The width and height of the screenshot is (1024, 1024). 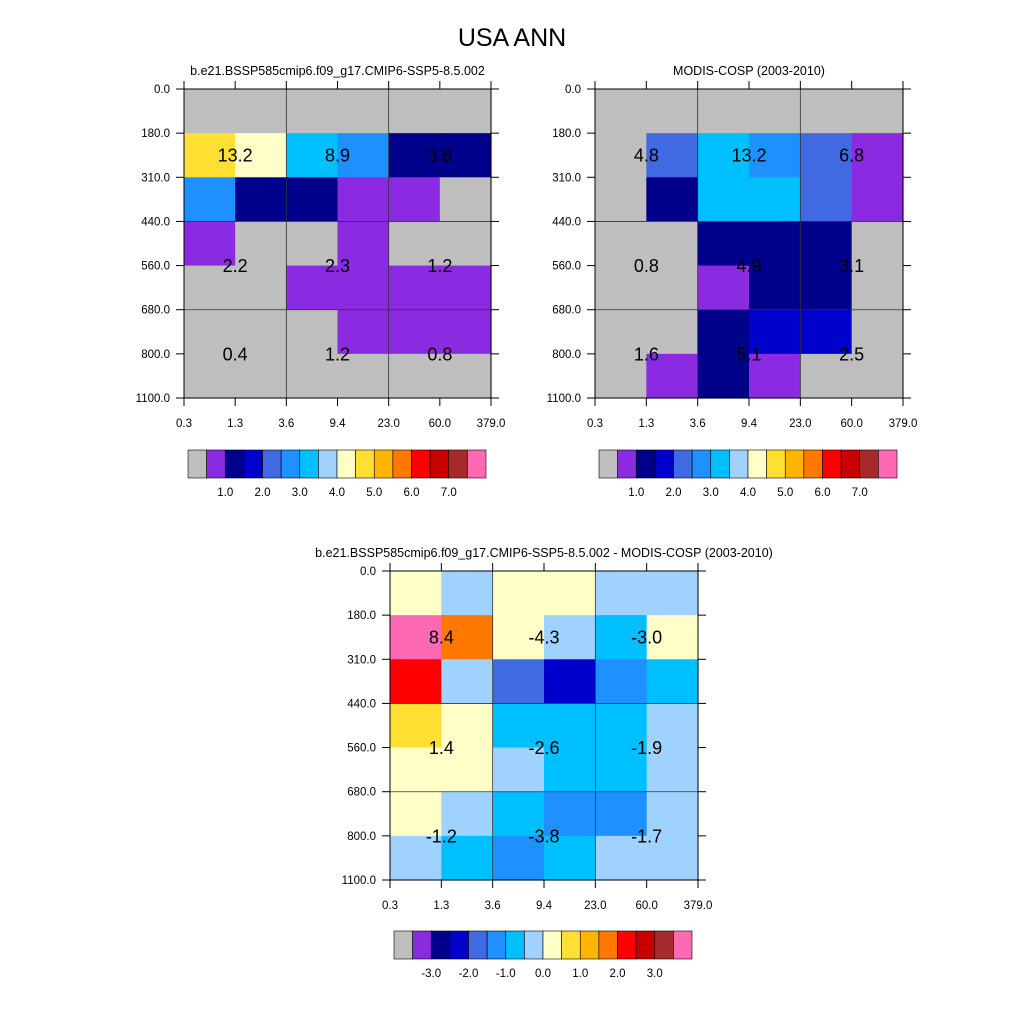 I want to click on cell-value-label: -3.8, so click(x=543, y=836).